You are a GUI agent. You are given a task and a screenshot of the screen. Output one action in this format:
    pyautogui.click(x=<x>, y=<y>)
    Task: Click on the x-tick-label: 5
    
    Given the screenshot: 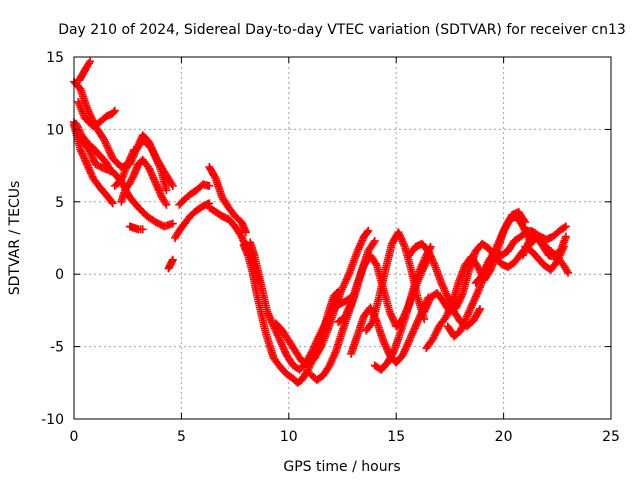 What is the action you would take?
    pyautogui.click(x=181, y=437)
    